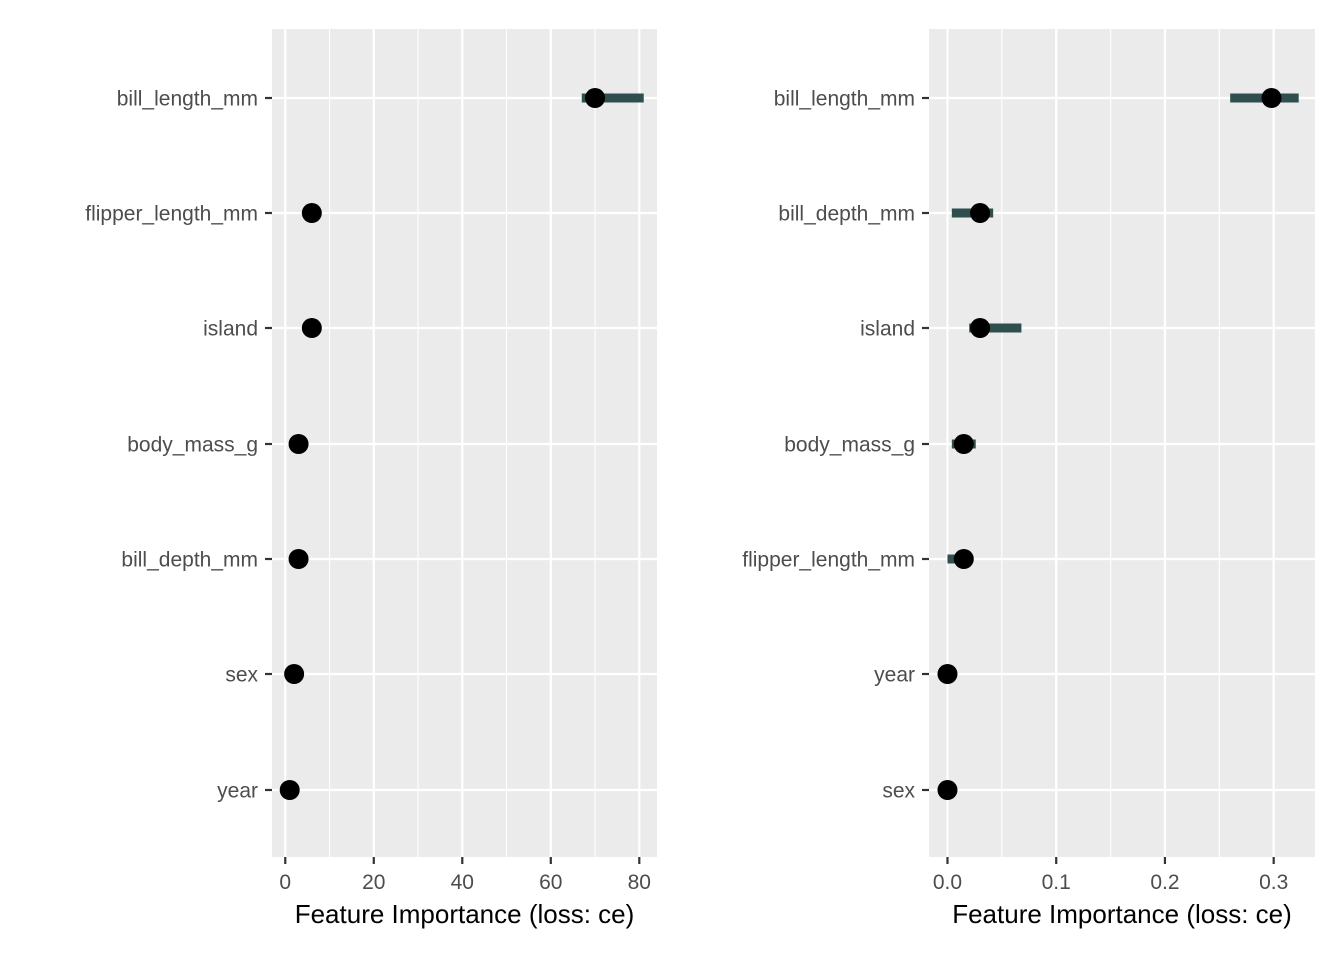 The image size is (1344, 960). I want to click on x-tick-label: 40, so click(462, 882).